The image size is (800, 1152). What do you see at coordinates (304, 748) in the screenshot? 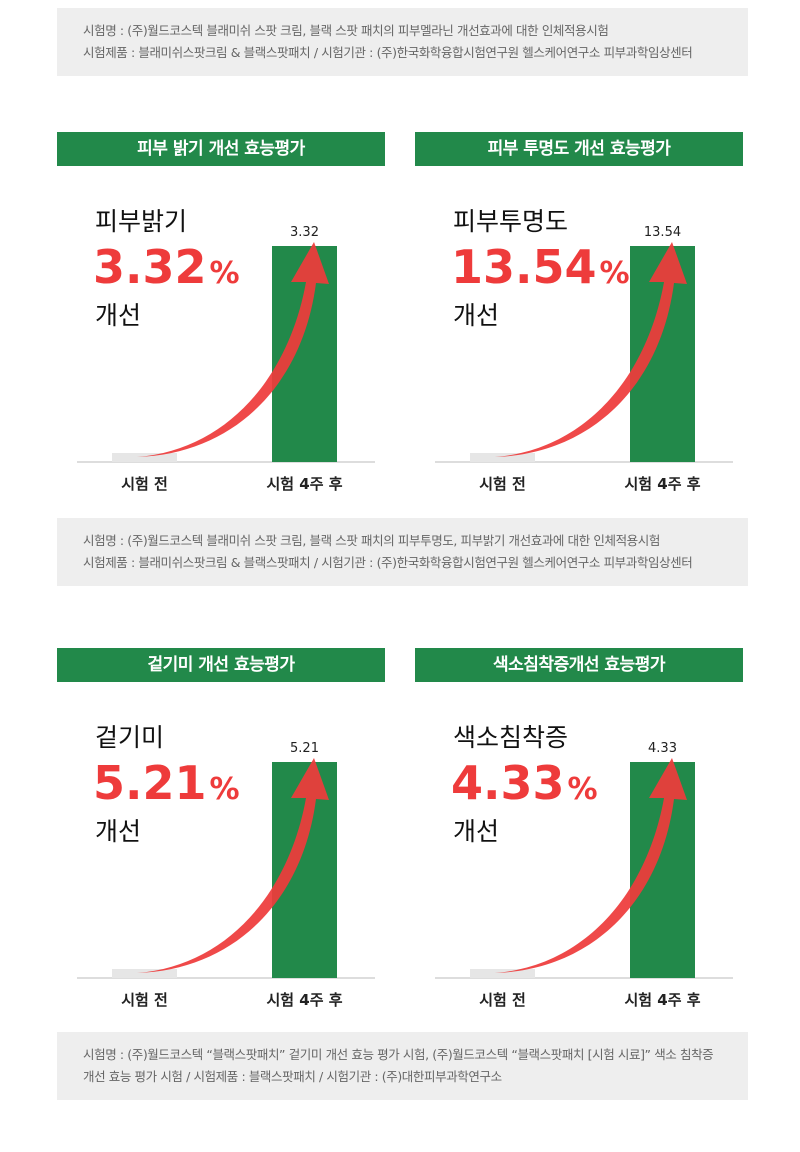
I see `data-label: 5.21` at bounding box center [304, 748].